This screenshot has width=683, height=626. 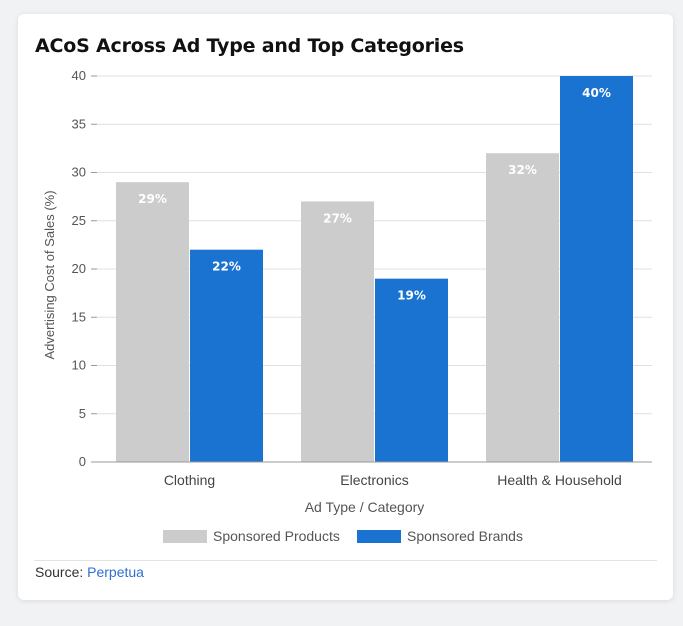 I want to click on y-axis-title: Advertising Cost of Sales (%), so click(x=49, y=274).